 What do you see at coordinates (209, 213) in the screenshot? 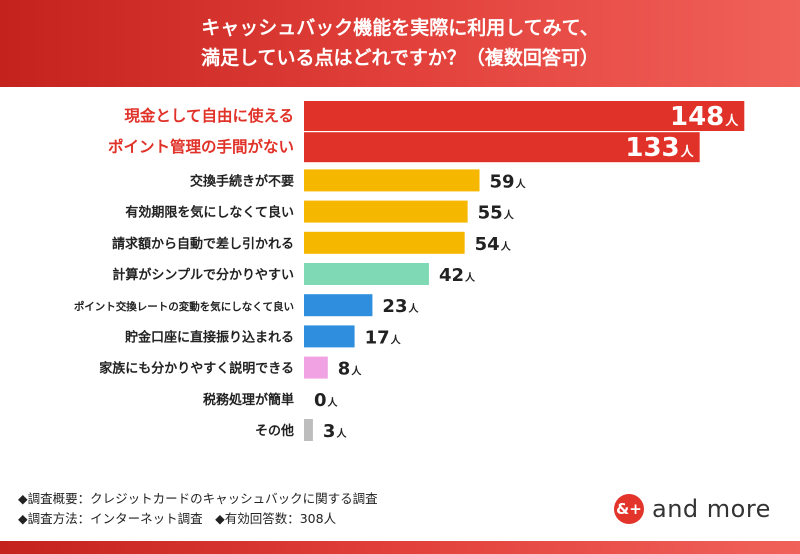
I see `category-label: 有効期限を気にしなくて良い` at bounding box center [209, 213].